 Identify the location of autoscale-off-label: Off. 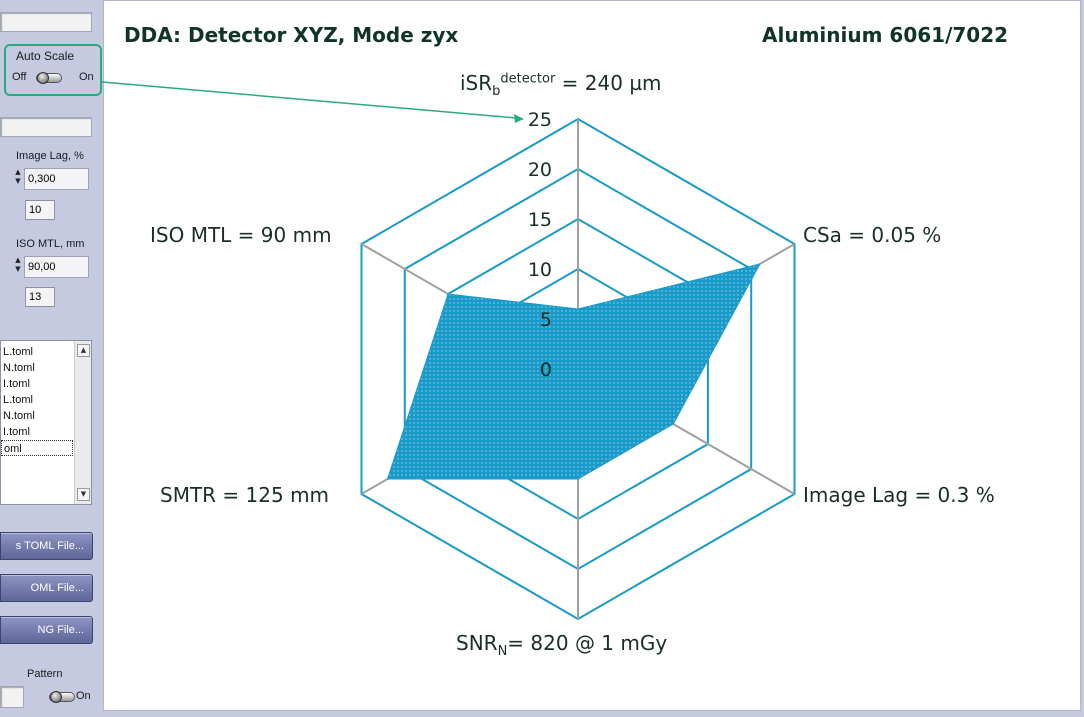
(19, 77).